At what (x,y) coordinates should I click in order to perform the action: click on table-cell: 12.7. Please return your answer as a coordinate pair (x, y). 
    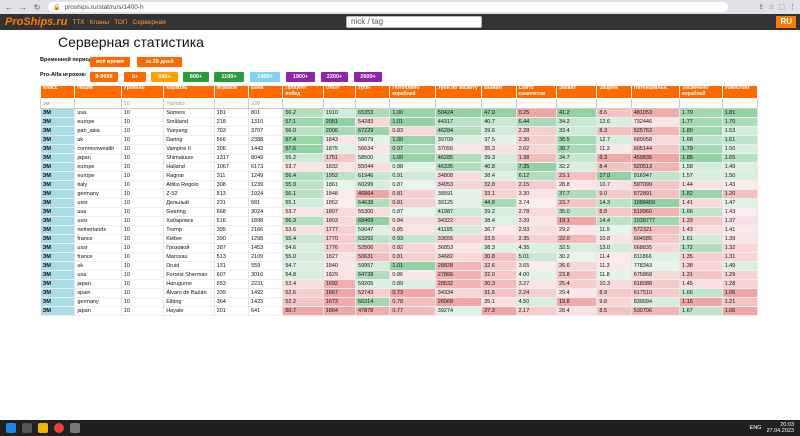
    Looking at the image, I should click on (614, 140).